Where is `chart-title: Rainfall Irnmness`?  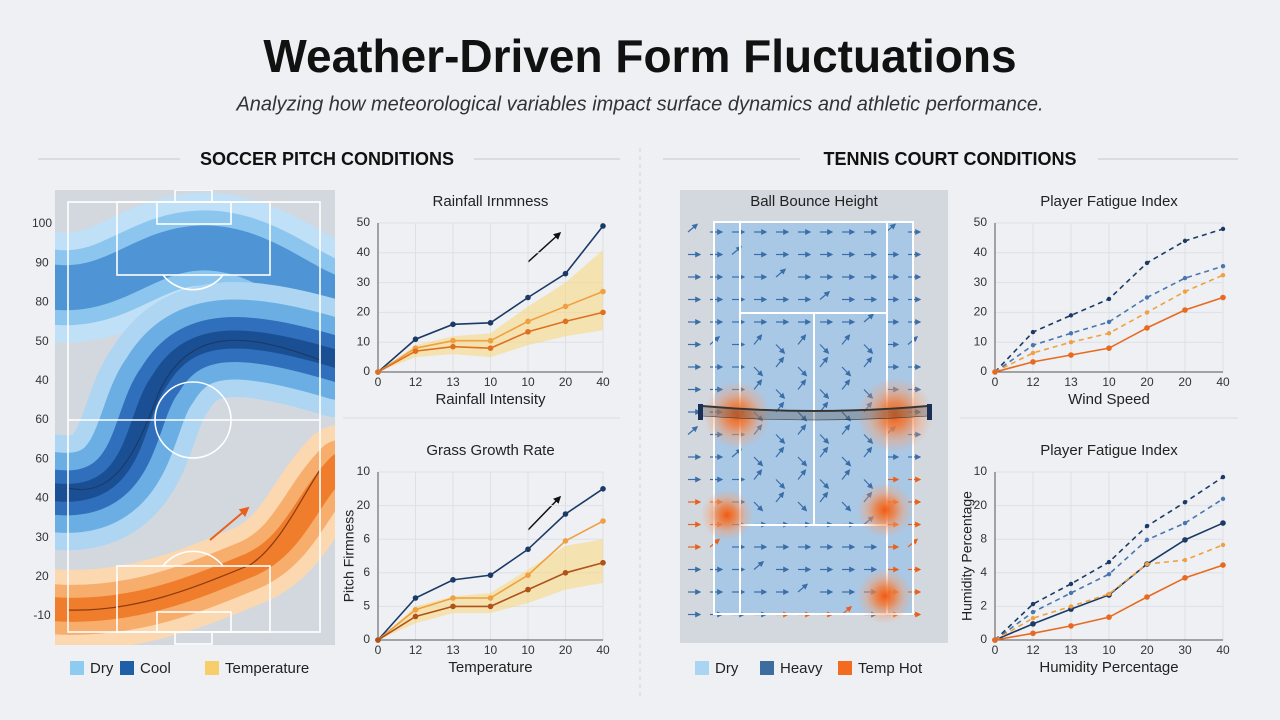 chart-title: Rainfall Irnmness is located at coordinates (491, 201).